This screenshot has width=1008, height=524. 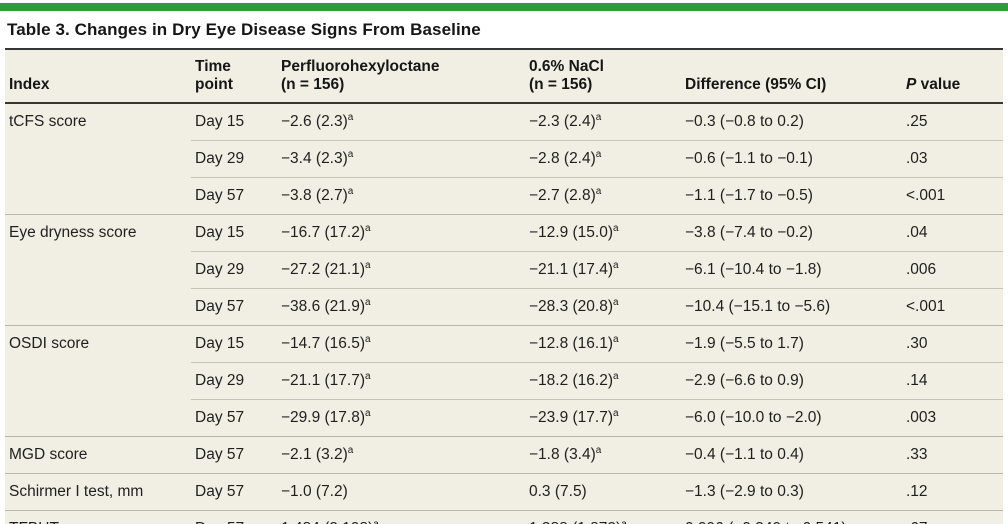 What do you see at coordinates (791, 454) in the screenshot?
I see `cell-diff: −0.4 (−1.1 to 0.4)` at bounding box center [791, 454].